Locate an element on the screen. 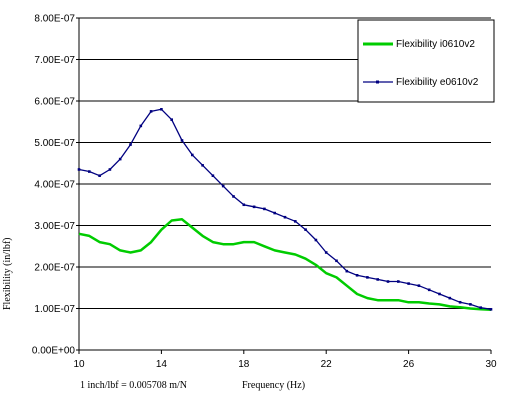 This screenshot has height=405, width=531. y-tick-label-4: 4.00E-07 is located at coordinates (54, 185).